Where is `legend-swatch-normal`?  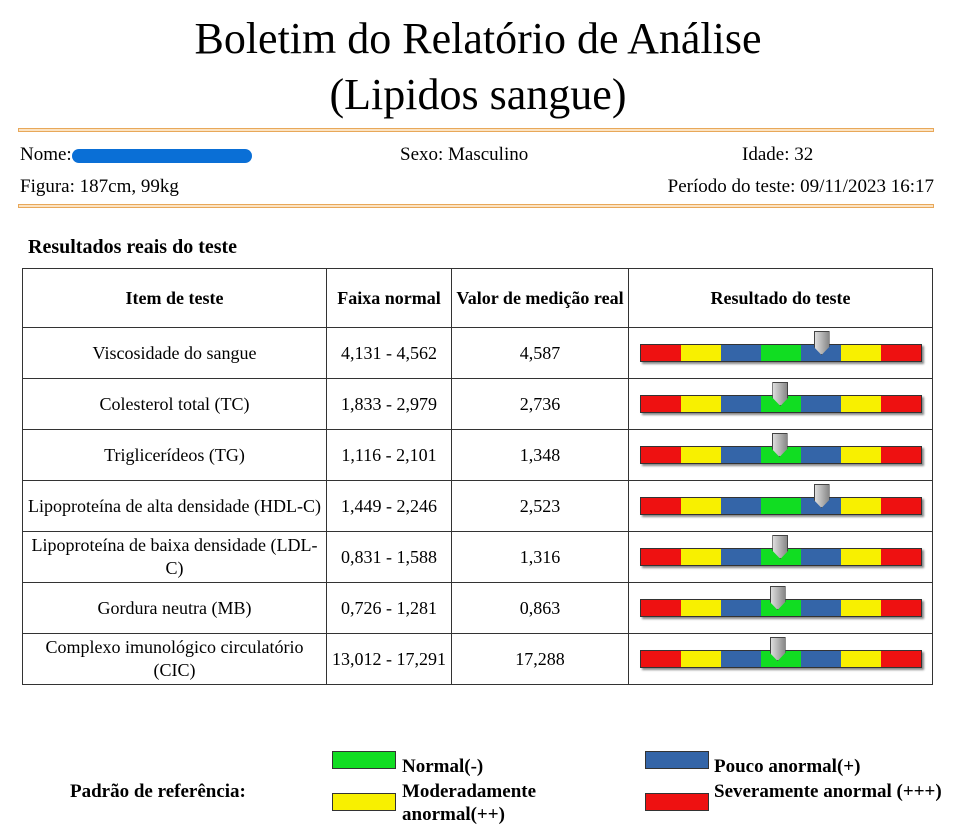
legend-swatch-normal is located at coordinates (364, 760).